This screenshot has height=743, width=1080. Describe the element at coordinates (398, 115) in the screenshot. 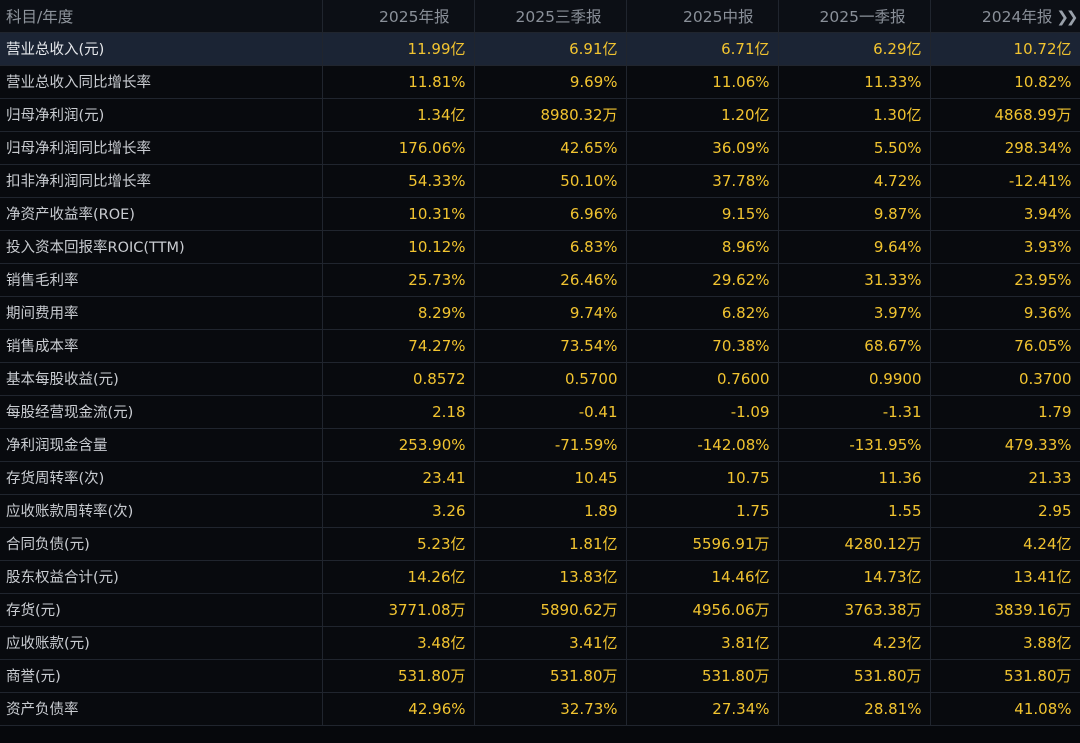

I see `row-value-cell: 1.34亿` at that location.